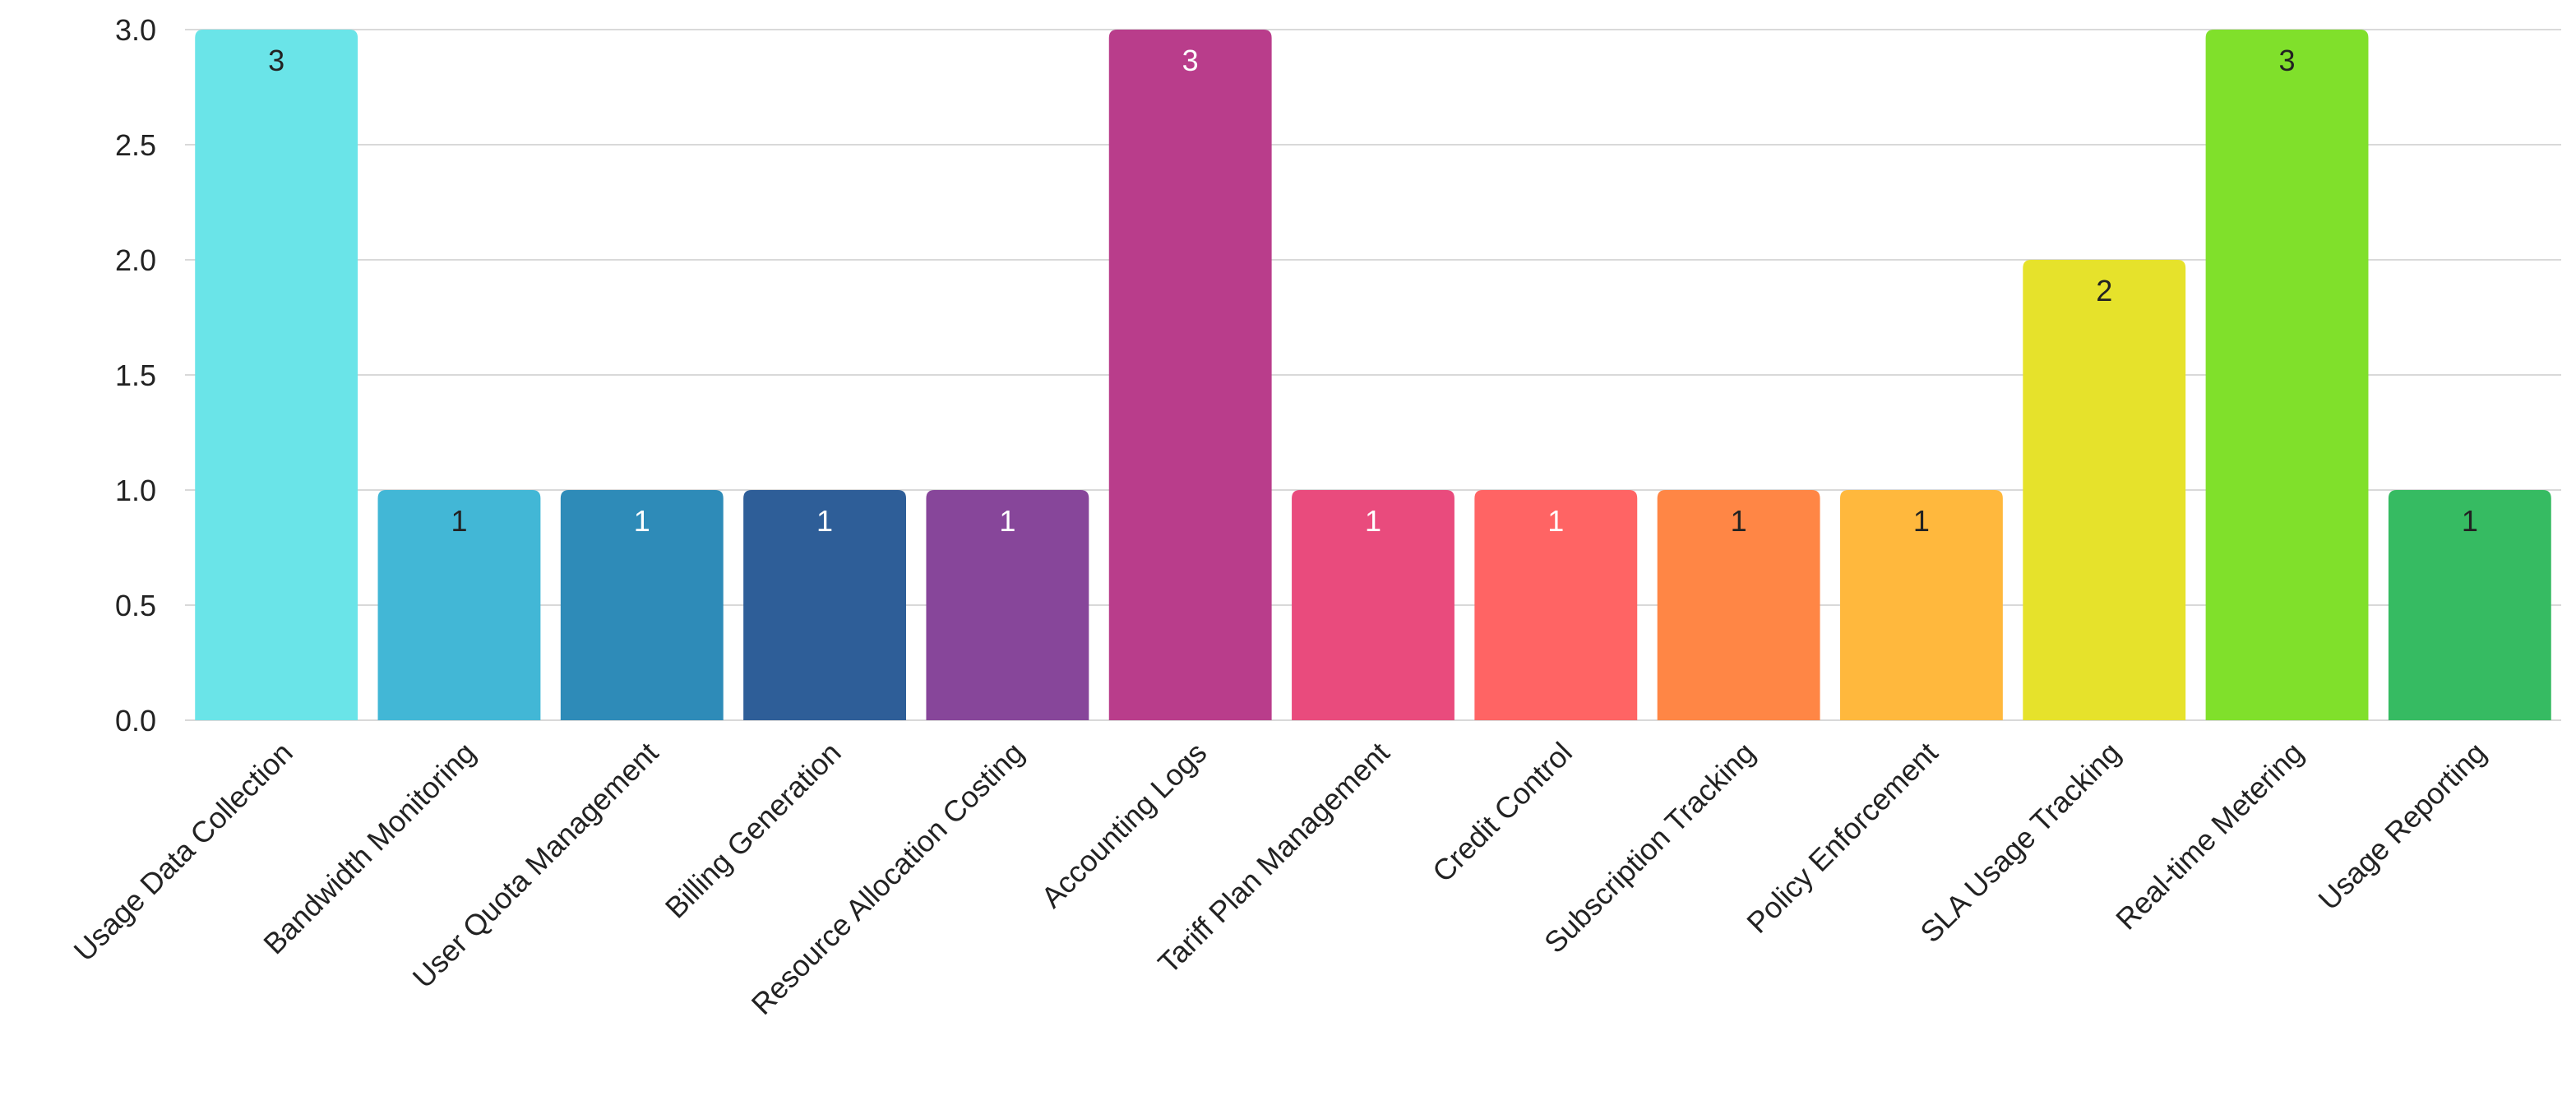 The width and height of the screenshot is (2576, 1105). What do you see at coordinates (1502, 812) in the screenshot?
I see `category-label: Credit Control` at bounding box center [1502, 812].